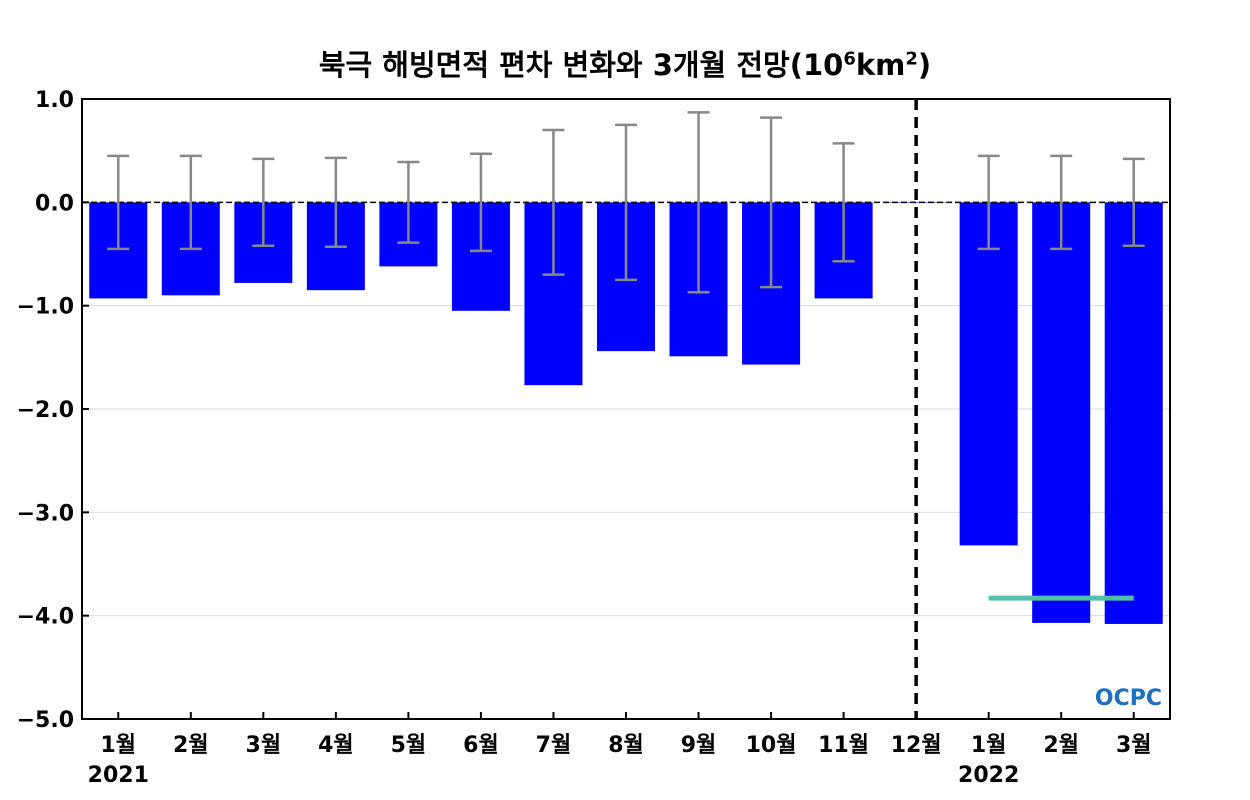 The image size is (1250, 800). Describe the element at coordinates (988, 775) in the screenshot. I see `year-label: 2022` at that location.